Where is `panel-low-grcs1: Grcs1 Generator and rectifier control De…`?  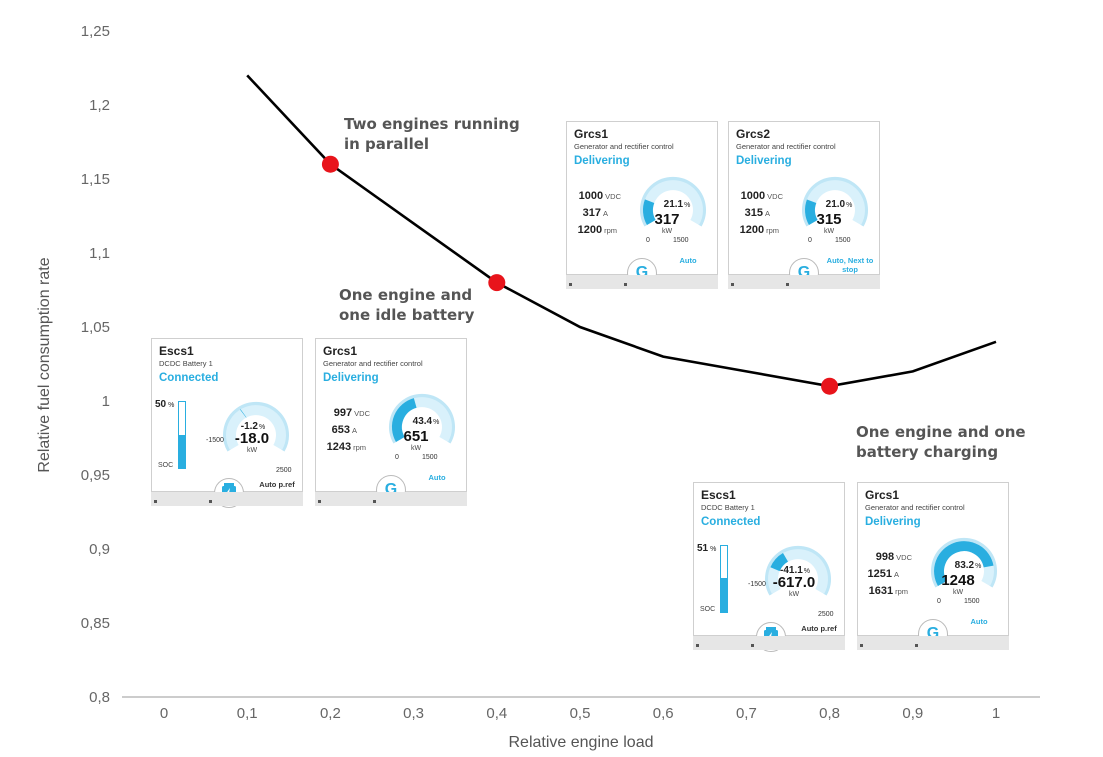 panel-low-grcs1: Grcs1 Generator and rectifier control De… is located at coordinates (933, 566).